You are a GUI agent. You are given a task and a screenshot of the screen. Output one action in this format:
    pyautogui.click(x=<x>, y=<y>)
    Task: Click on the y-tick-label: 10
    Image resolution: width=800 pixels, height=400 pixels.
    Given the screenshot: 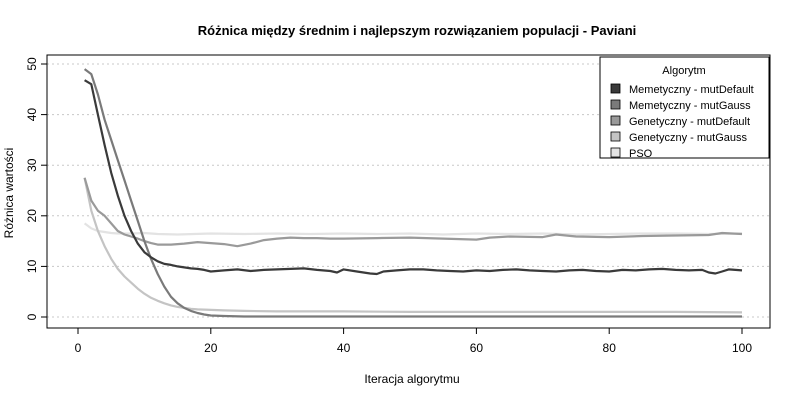 What is the action you would take?
    pyautogui.click(x=32, y=266)
    